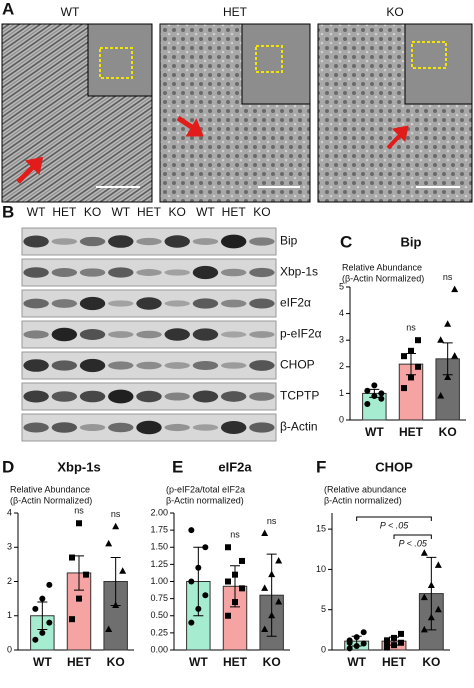  What do you see at coordinates (299, 396) in the screenshot?
I see `band-label: TCPTP` at bounding box center [299, 396].